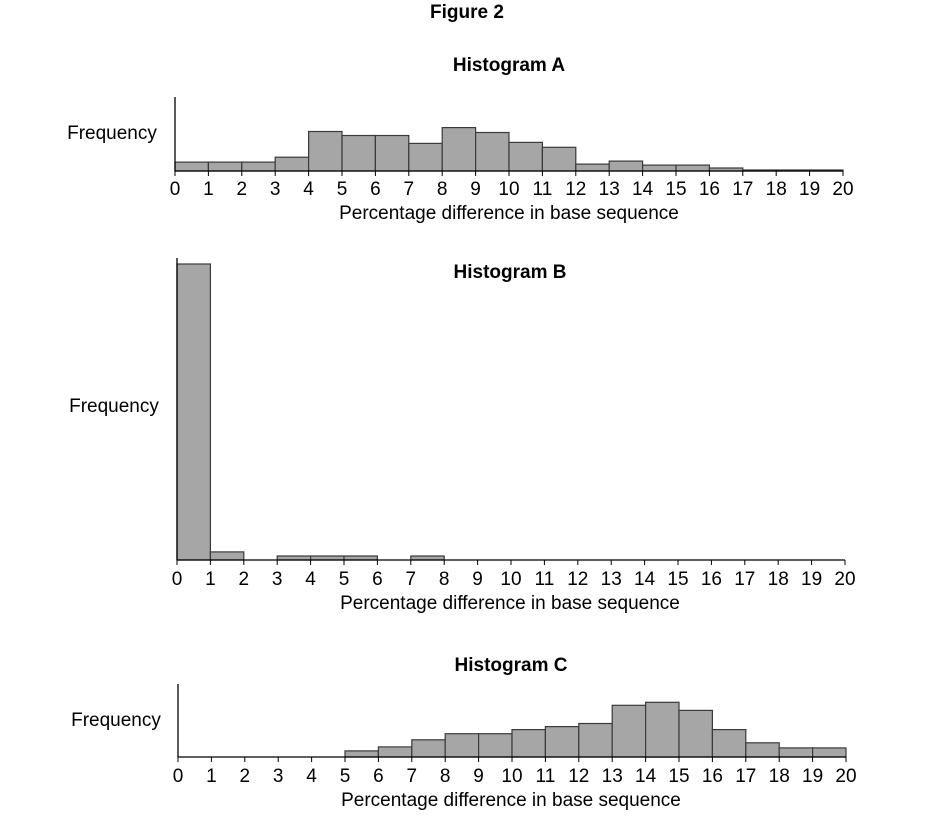  I want to click on chart-title: Histogram A, so click(509, 65).